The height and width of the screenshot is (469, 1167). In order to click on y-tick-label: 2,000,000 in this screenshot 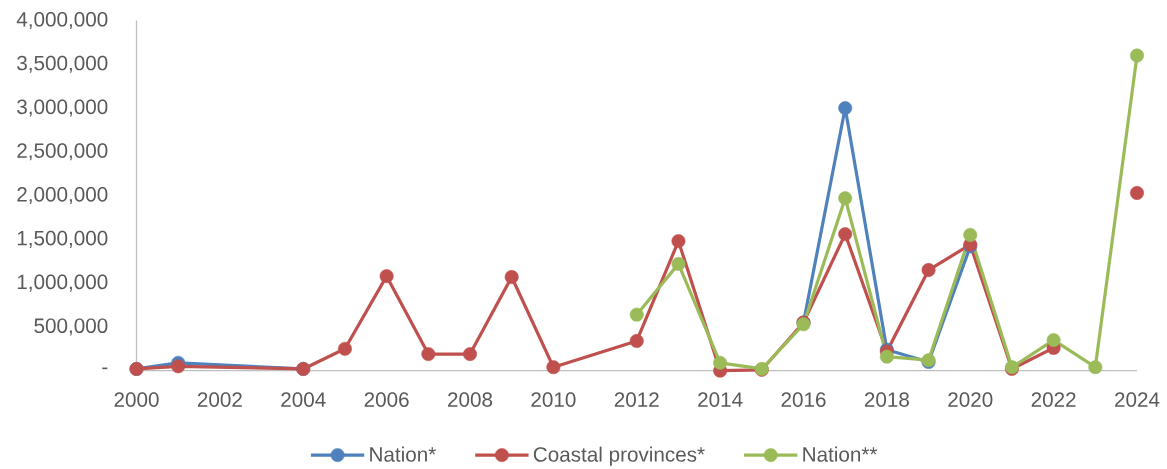, I will do `click(62, 196)`.